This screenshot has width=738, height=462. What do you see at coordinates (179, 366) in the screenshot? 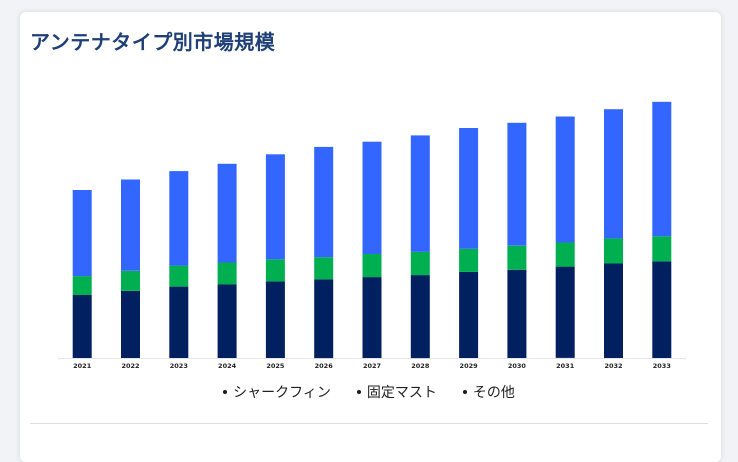
I see `x-tick-label: 2023` at bounding box center [179, 366].